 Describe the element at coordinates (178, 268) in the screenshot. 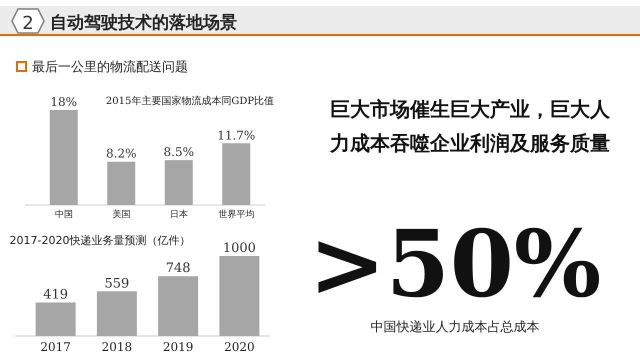

I see `data-label: 748` at that location.